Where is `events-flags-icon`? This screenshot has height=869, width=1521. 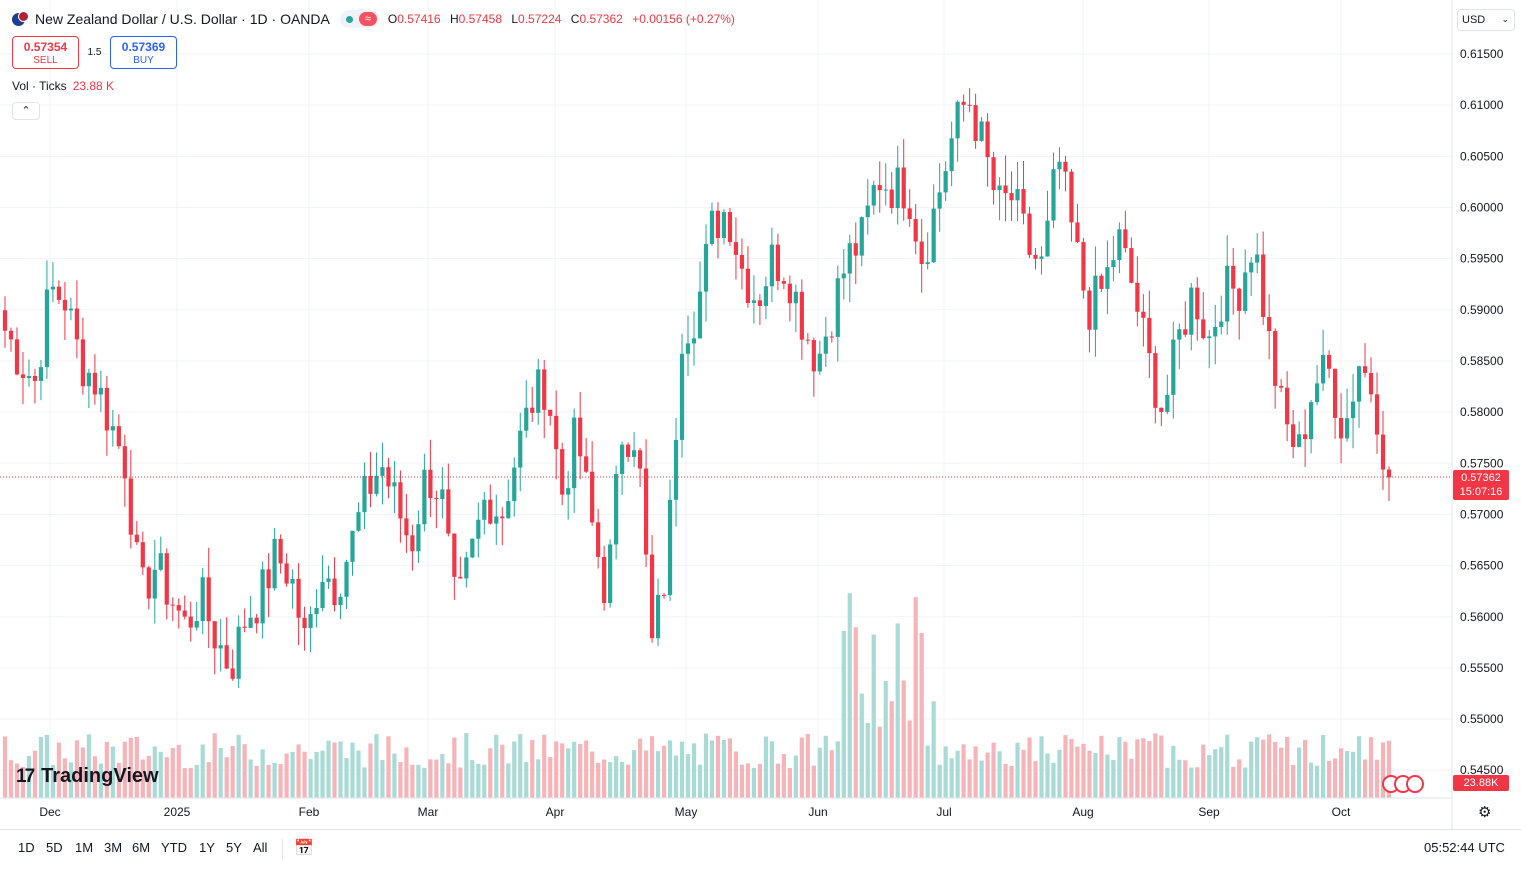
events-flags-icon is located at coordinates (1403, 784).